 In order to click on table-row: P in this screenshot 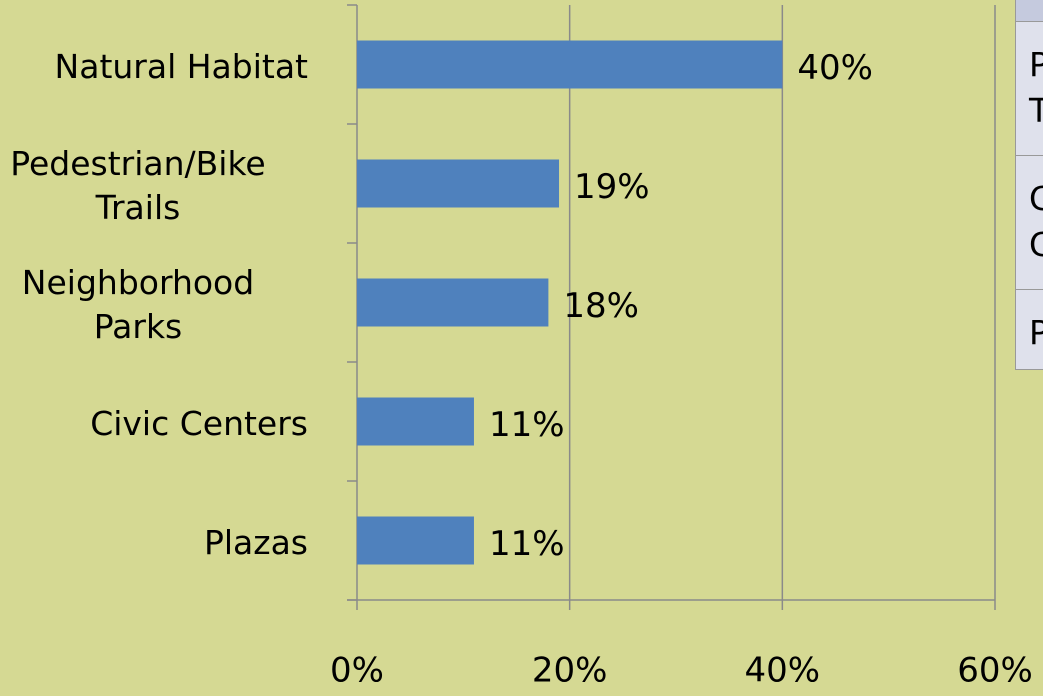, I will do `click(1029, 329)`.